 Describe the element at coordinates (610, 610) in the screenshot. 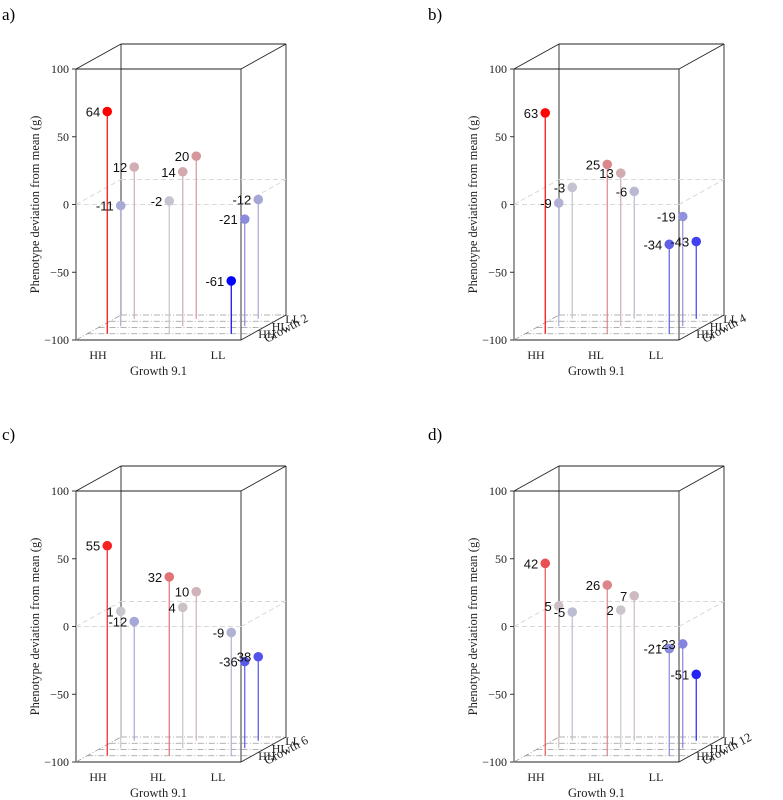

I see `data-label: 2` at that location.